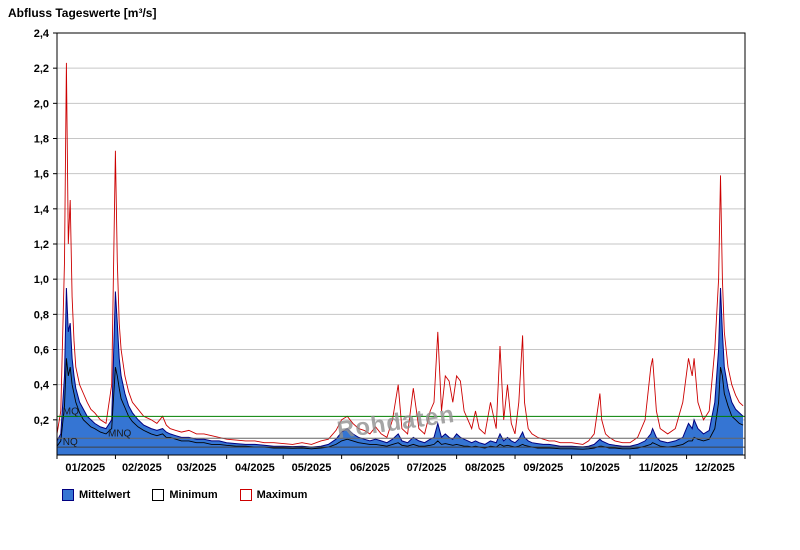 This screenshot has height=550, width=800. I want to click on y-tick-label: 1,6, so click(41, 175).